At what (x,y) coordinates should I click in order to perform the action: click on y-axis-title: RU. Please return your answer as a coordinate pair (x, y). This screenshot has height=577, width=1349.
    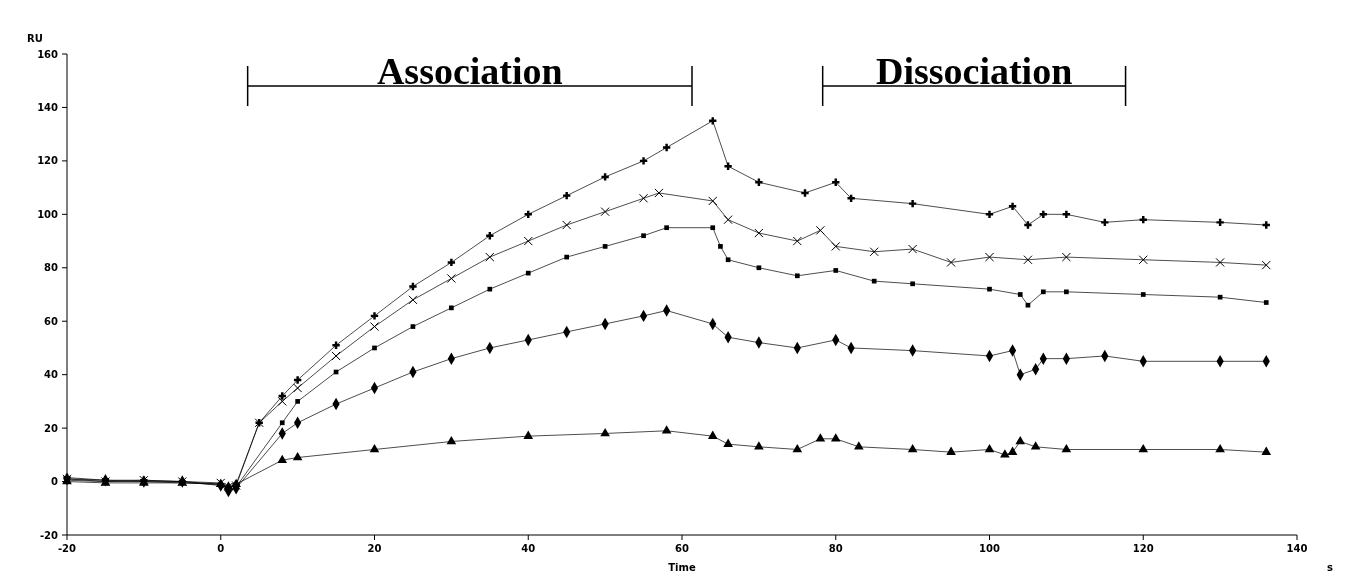
    Looking at the image, I should click on (35, 38).